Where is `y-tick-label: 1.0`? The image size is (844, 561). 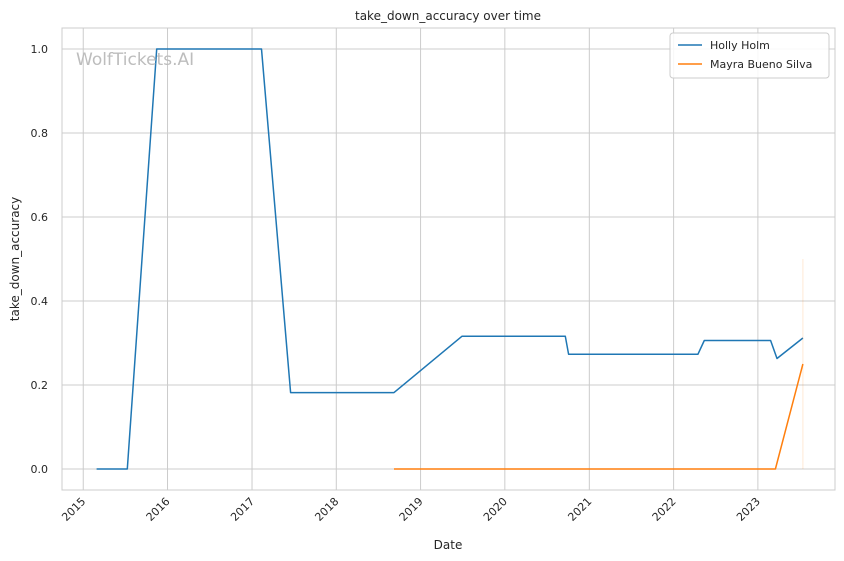 y-tick-label: 1.0 is located at coordinates (40, 49).